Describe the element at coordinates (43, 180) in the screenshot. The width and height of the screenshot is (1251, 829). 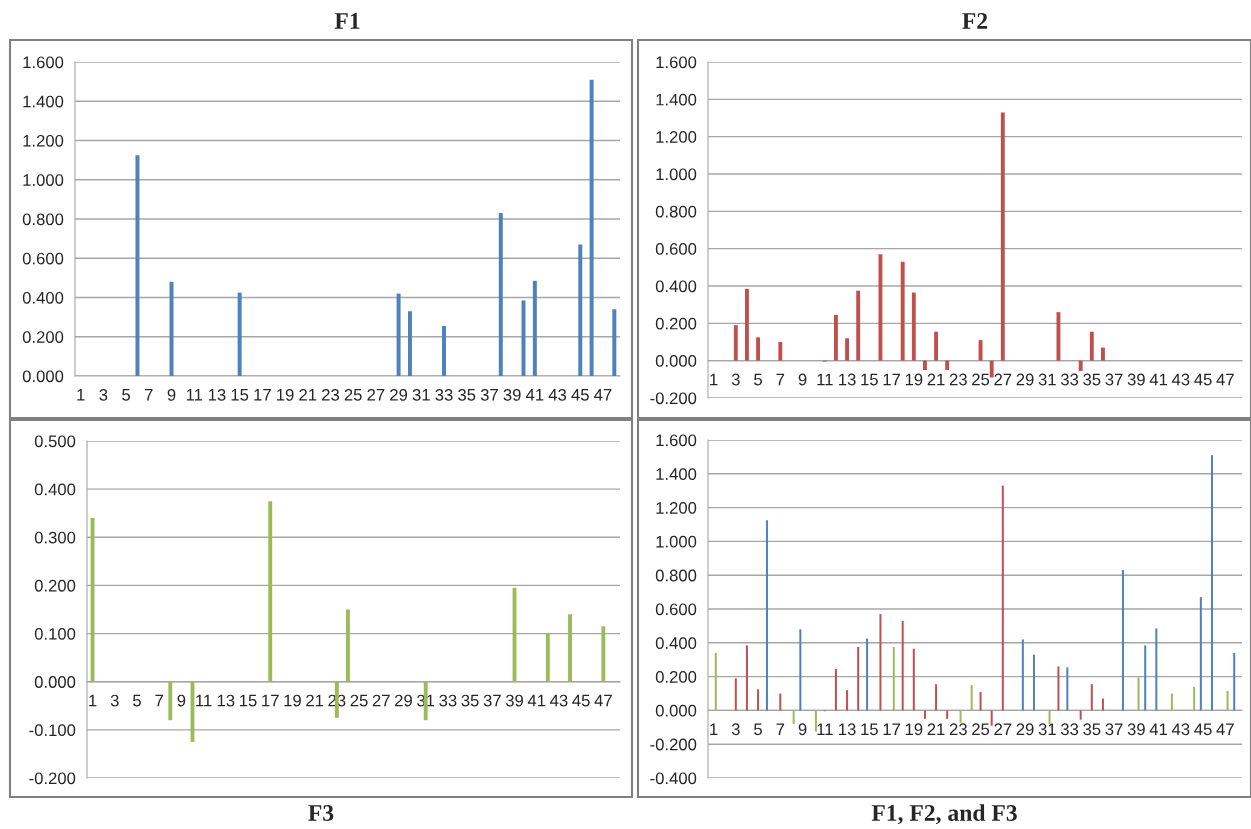
I see `y-tick-label: 1.000` at that location.